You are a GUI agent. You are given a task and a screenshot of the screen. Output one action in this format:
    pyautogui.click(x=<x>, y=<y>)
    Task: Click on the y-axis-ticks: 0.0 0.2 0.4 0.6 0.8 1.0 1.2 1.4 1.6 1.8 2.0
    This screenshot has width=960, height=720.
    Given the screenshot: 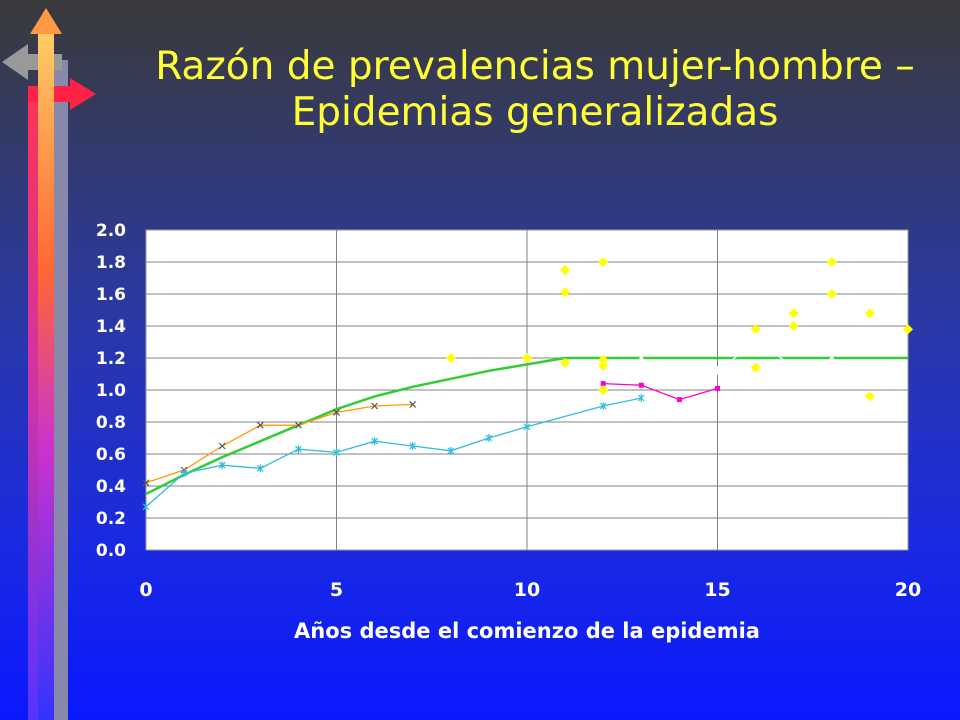 What is the action you would take?
    pyautogui.click(x=111, y=391)
    